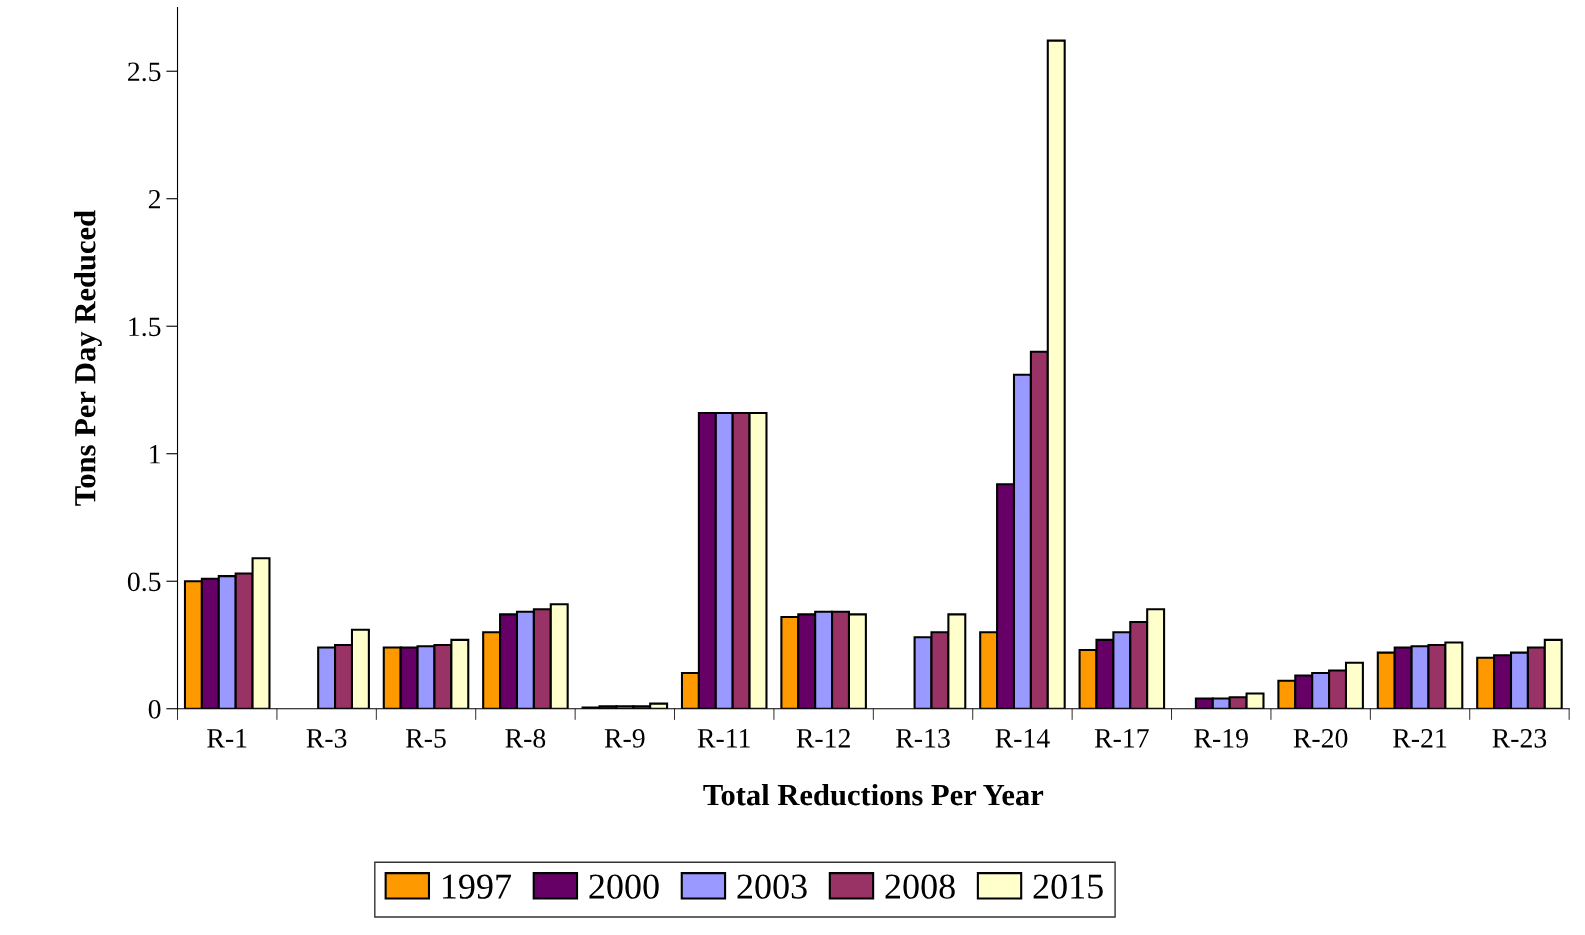  What do you see at coordinates (1068, 886) in the screenshot?
I see `legend-label: 2015` at bounding box center [1068, 886].